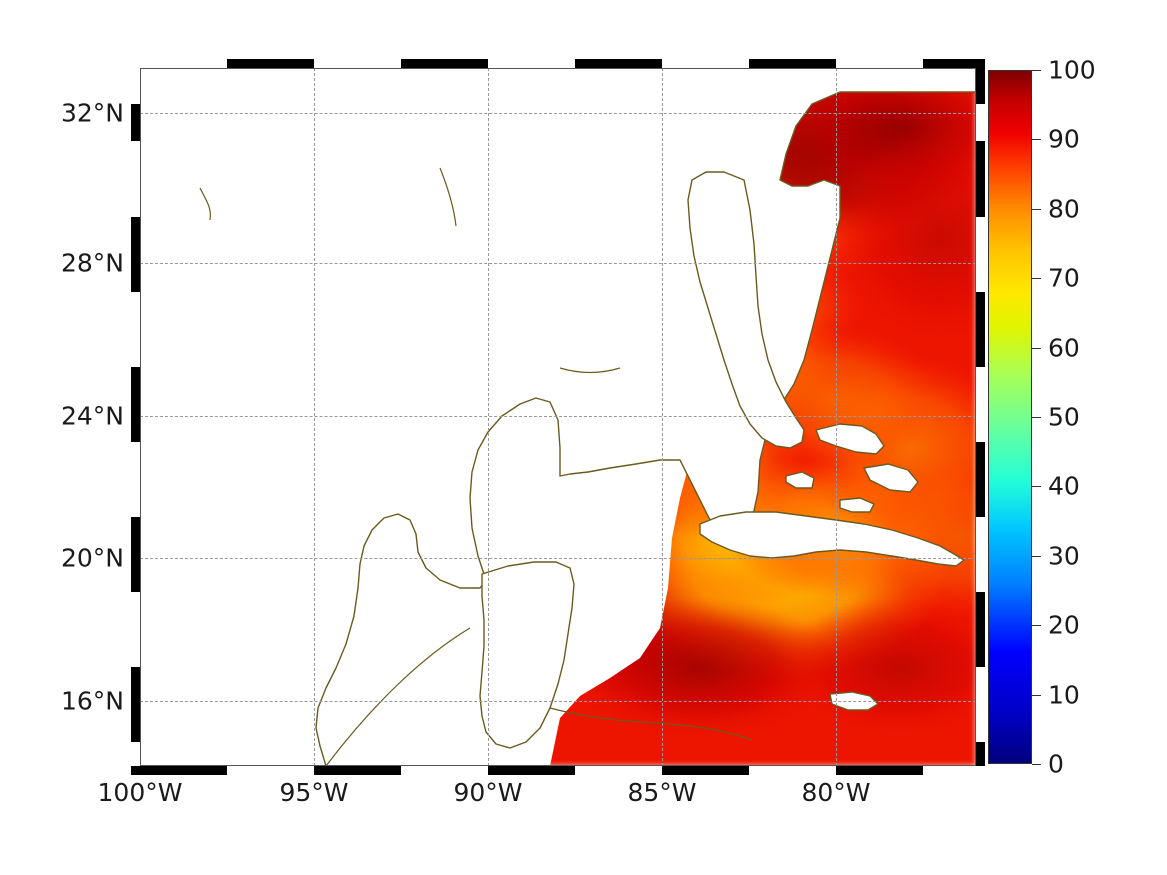 Image resolution: width=1167 pixels, height=875 pixels. I want to click on gridline-lon-80w, so click(836, 417).